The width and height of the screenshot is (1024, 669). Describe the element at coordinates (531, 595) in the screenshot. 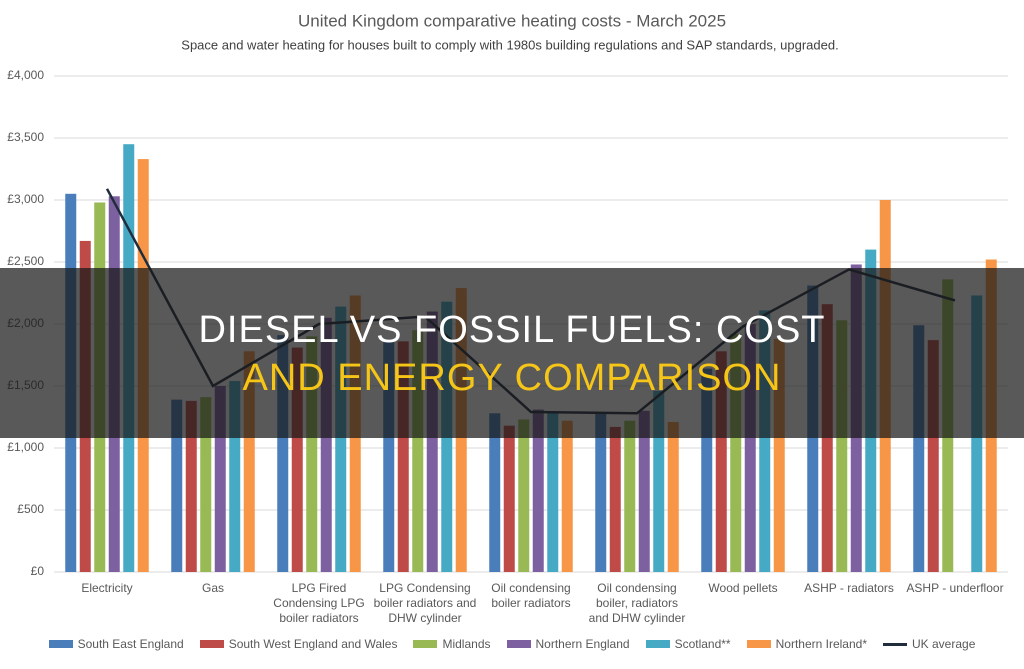

I see `x-tick-label: Oil condensing boiler radiators` at that location.